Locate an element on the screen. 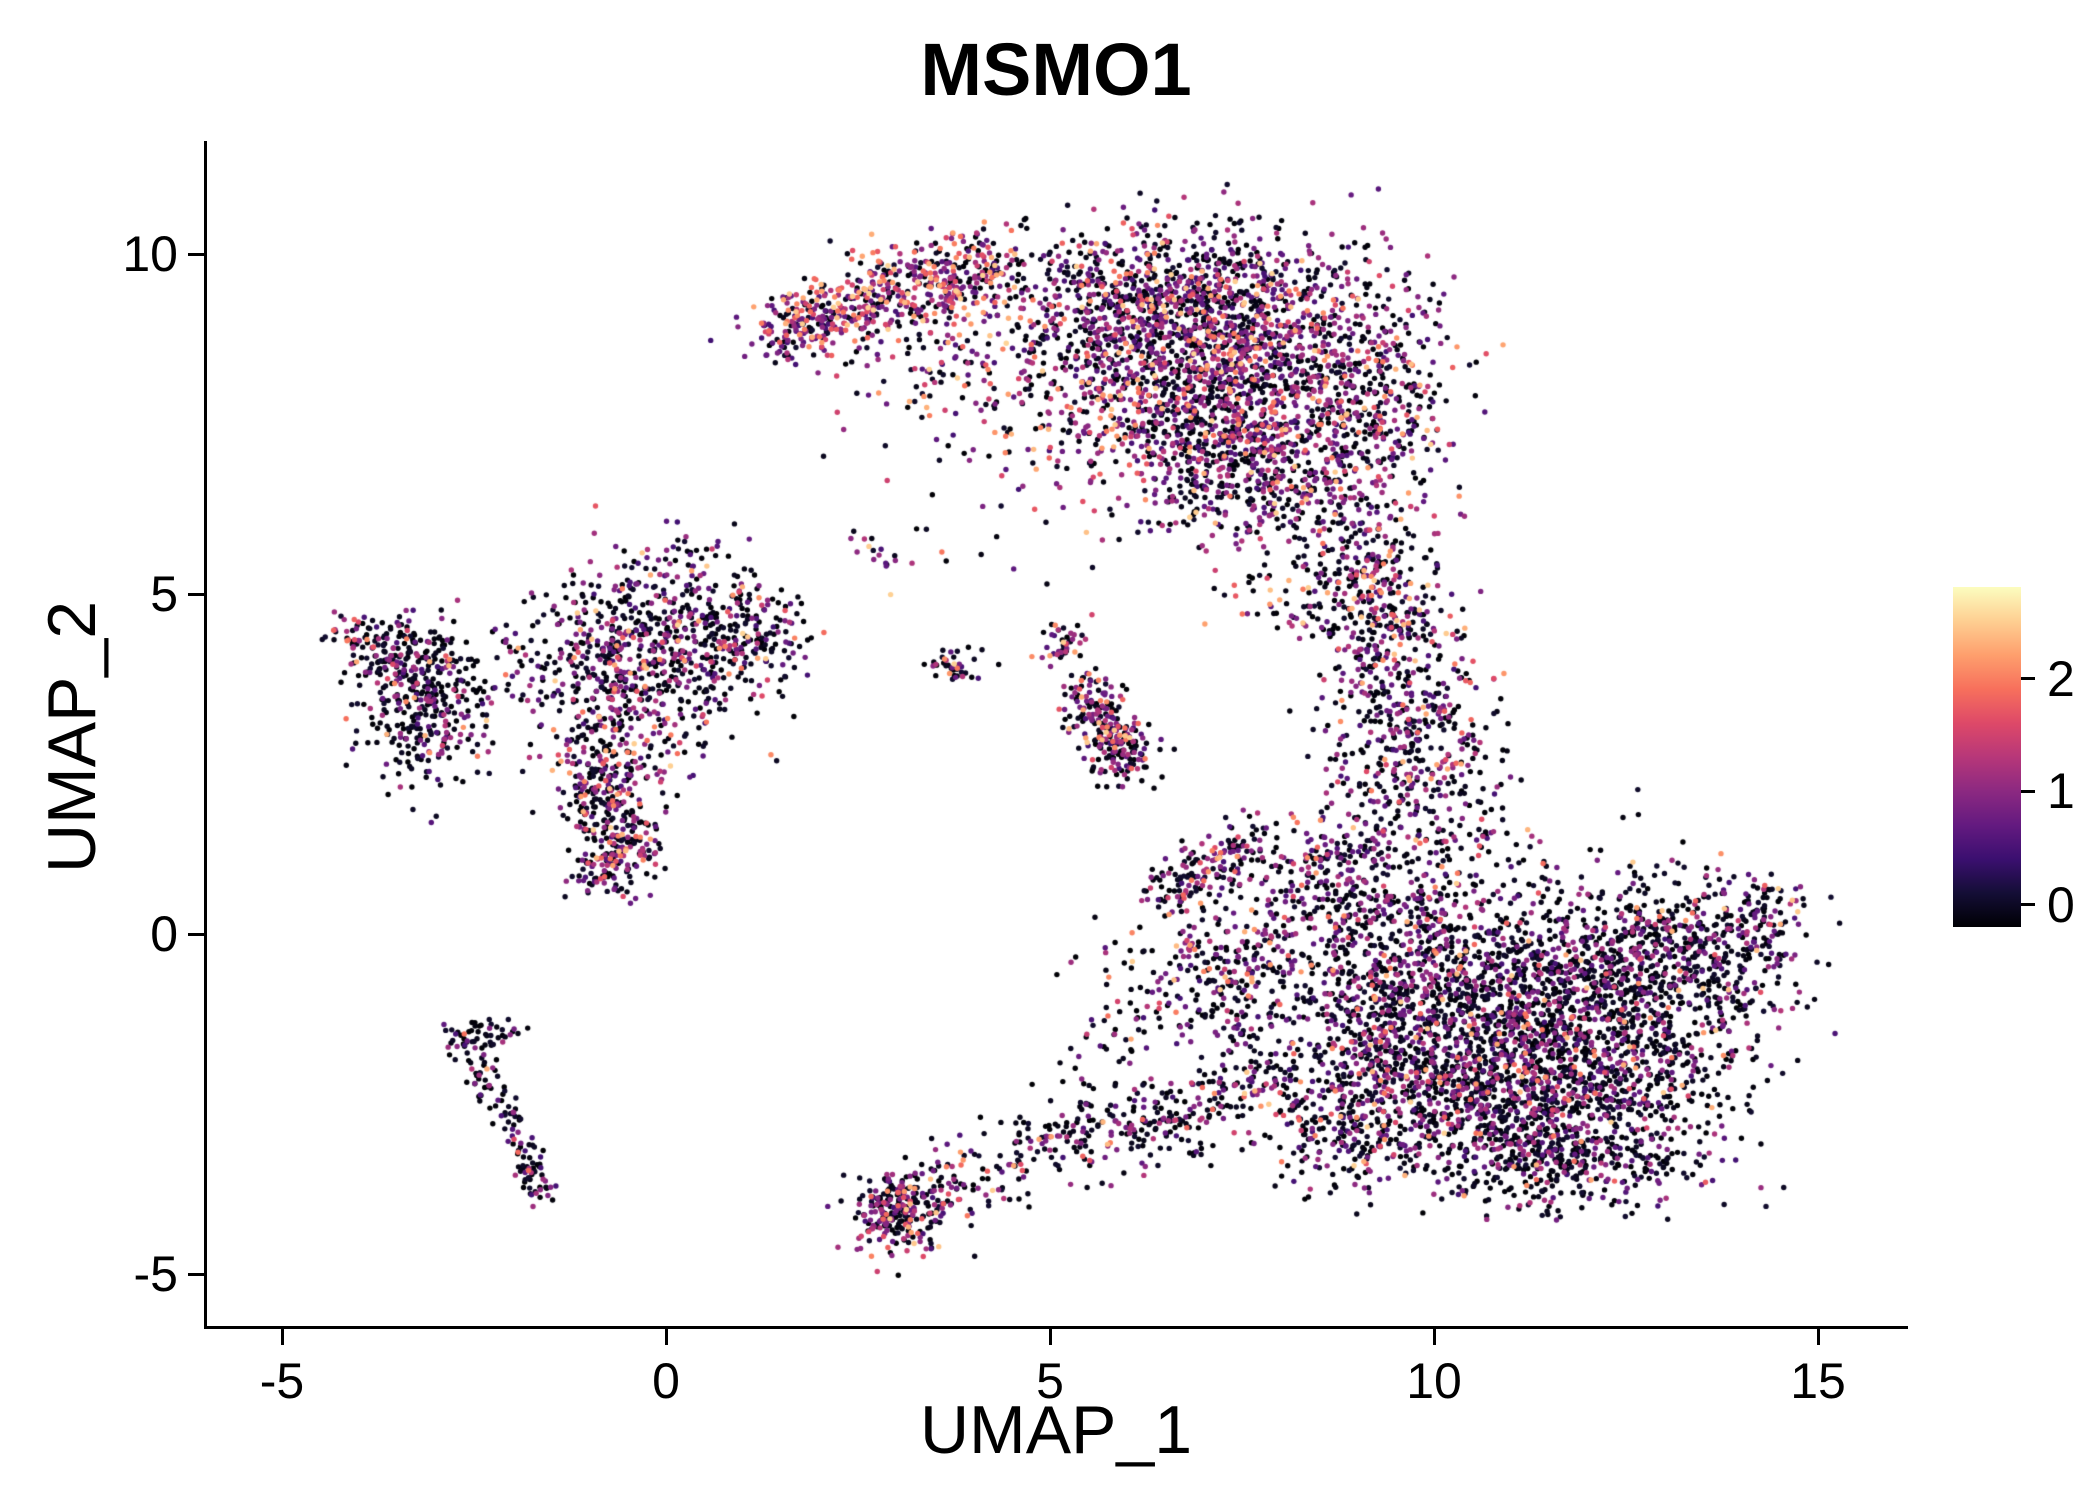  y-axis-line is located at coordinates (205, 735).